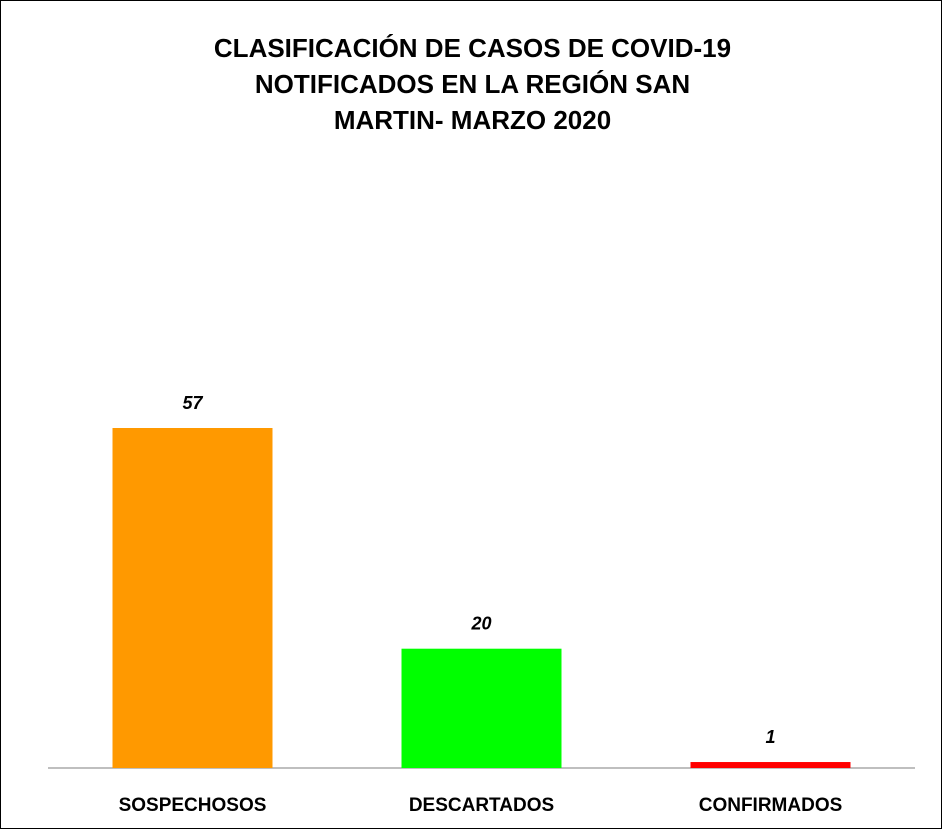  I want to click on x-tick-label: CONFIRMADOS, so click(771, 805).